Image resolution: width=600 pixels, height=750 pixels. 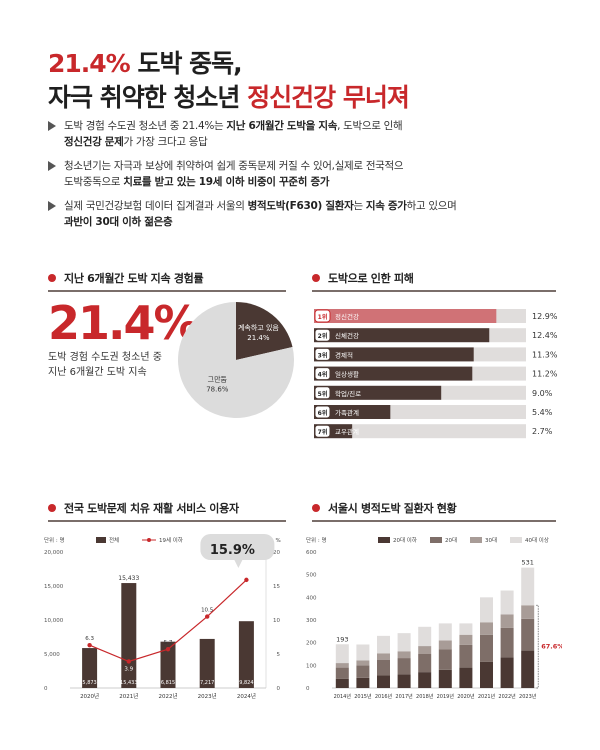 What do you see at coordinates (279, 689) in the screenshot?
I see `y2-tick-label: 0` at bounding box center [279, 689].